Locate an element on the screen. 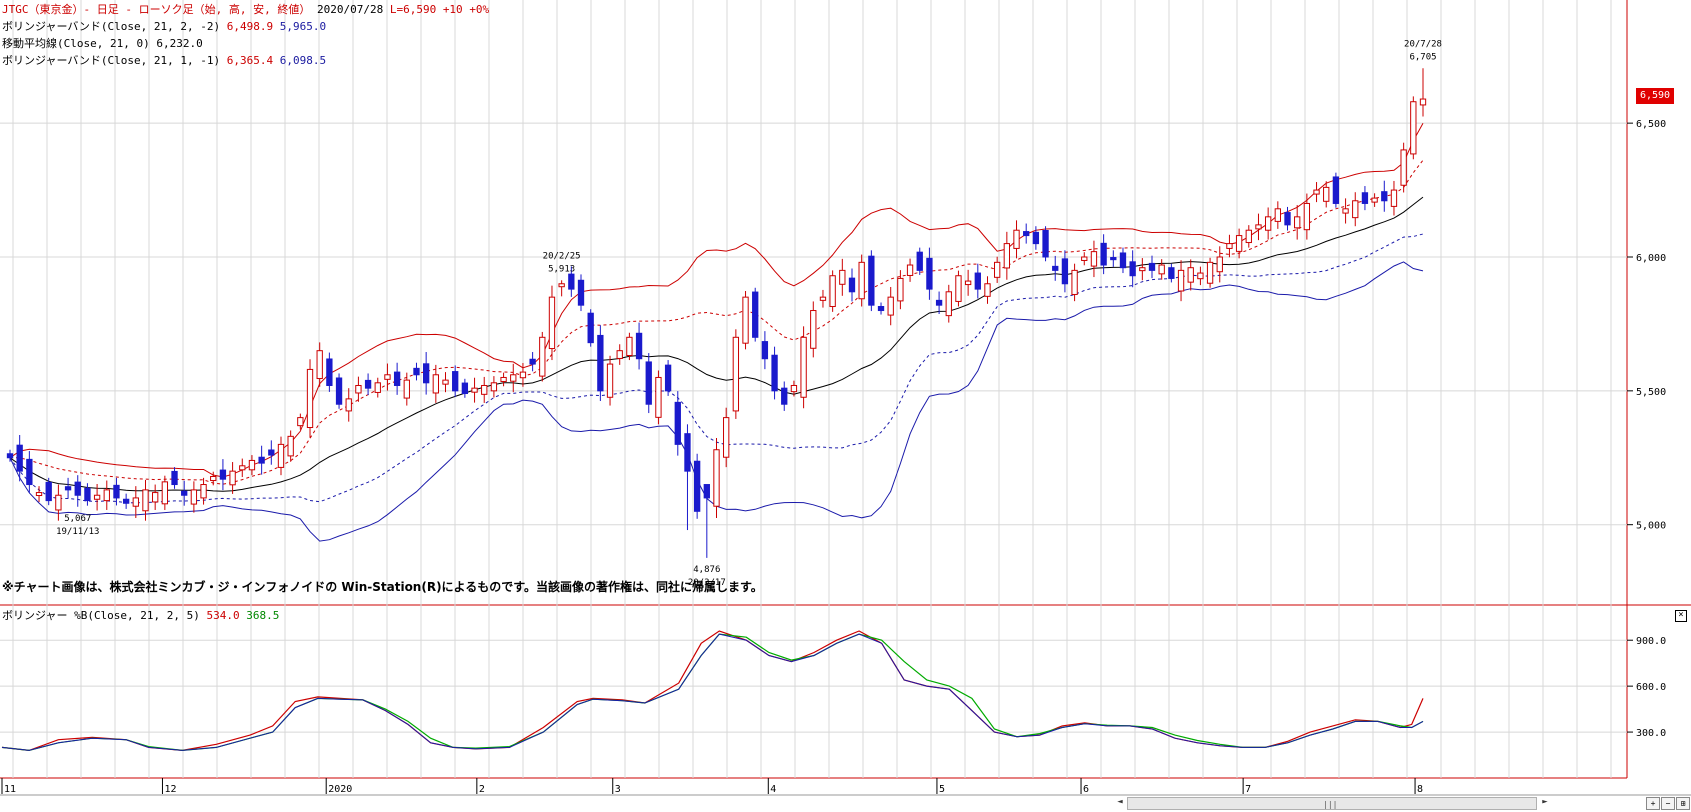 The width and height of the screenshot is (1691, 812). scroll-right-icon: ► is located at coordinates (1545, 802).